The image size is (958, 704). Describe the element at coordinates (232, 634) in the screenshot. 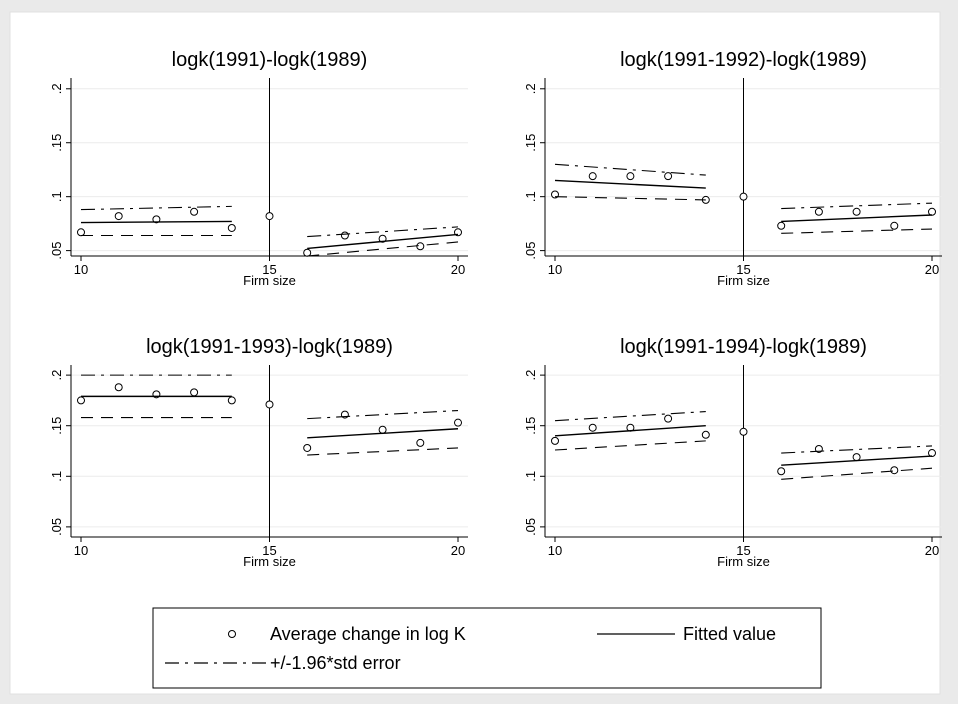

I see `legend-marker-icon` at that location.